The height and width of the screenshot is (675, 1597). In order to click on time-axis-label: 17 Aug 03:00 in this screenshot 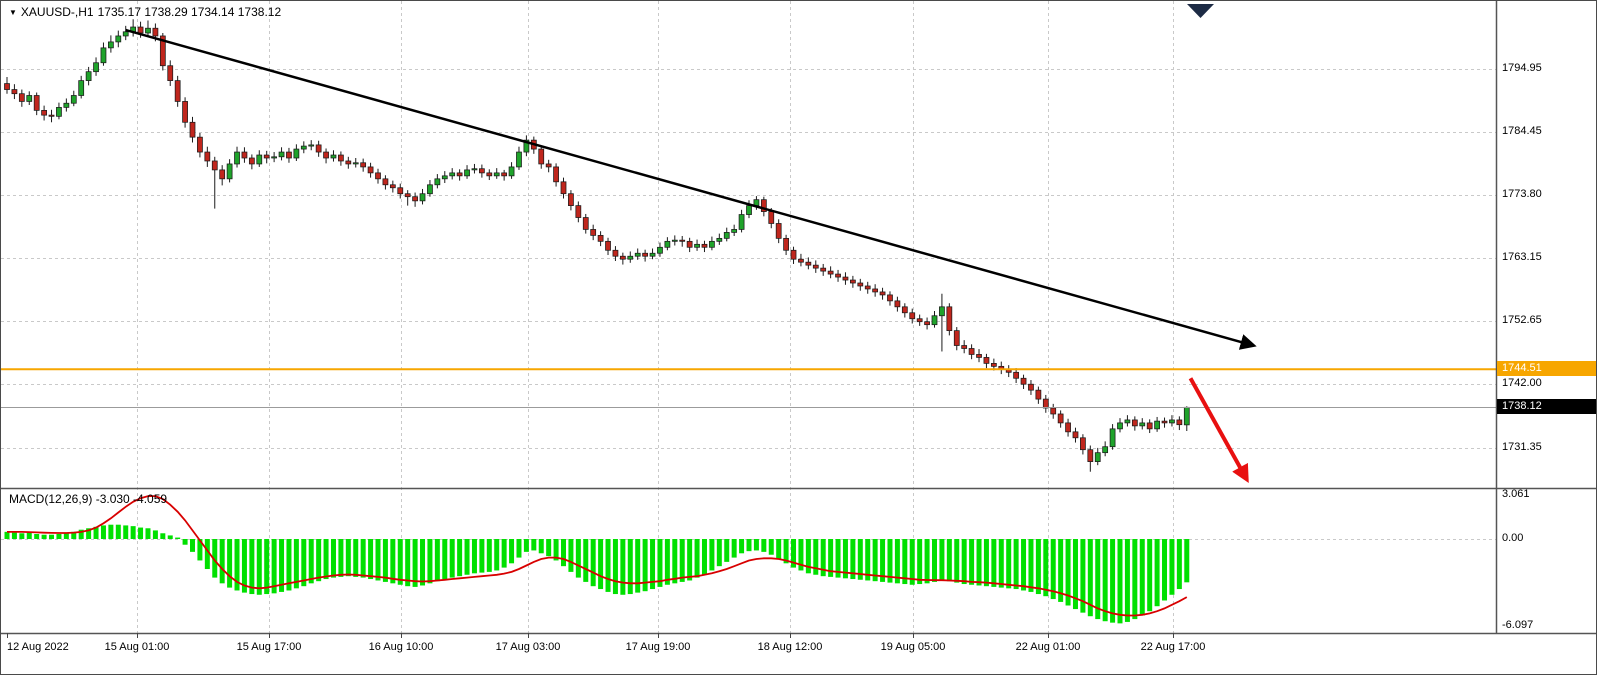, I will do `click(528, 647)`.